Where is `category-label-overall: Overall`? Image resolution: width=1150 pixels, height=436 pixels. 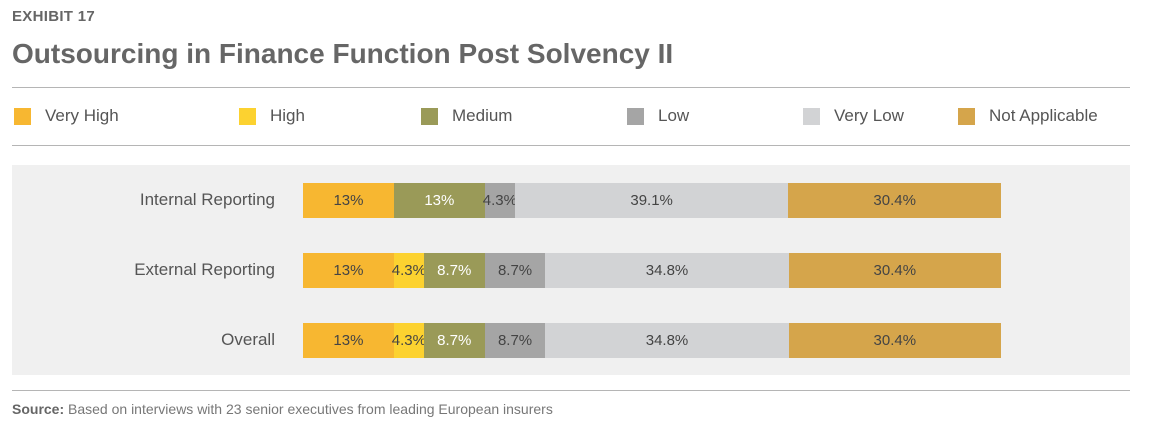
category-label-overall: Overall is located at coordinates (248, 339).